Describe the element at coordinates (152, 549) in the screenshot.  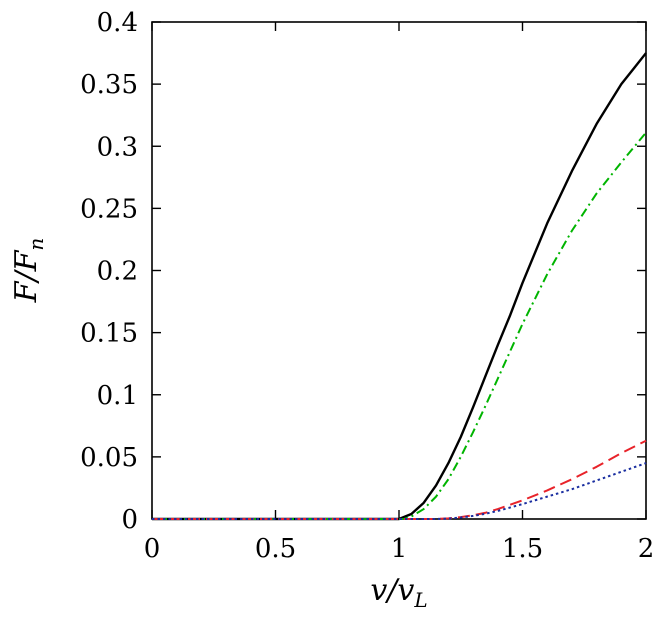
I see `x-tick-label: 0` at that location.